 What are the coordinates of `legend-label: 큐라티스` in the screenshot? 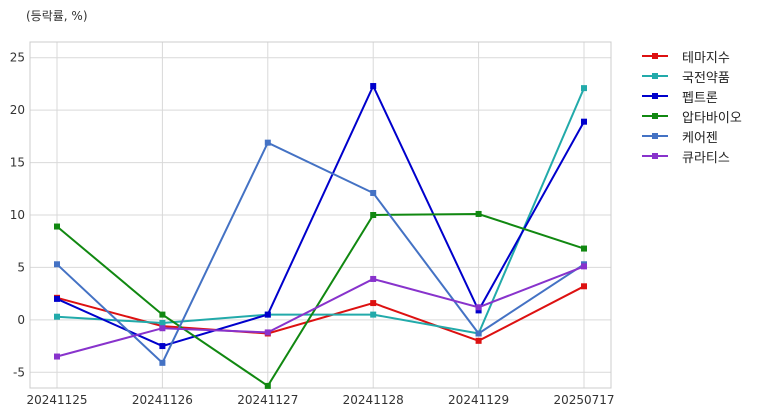 It's located at (706, 158).